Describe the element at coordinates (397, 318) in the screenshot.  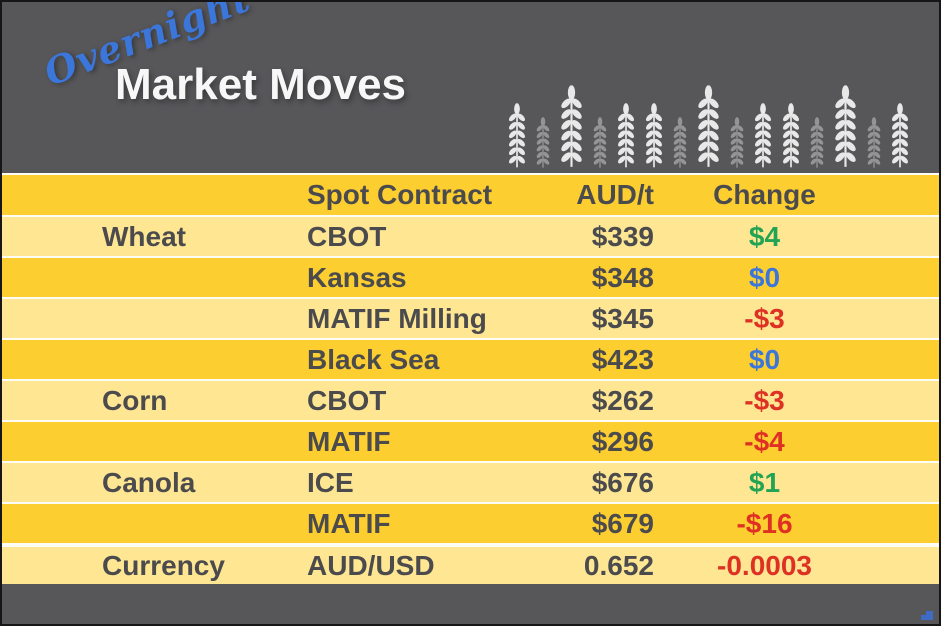
I see `contract-cell: MATIF Milling` at that location.